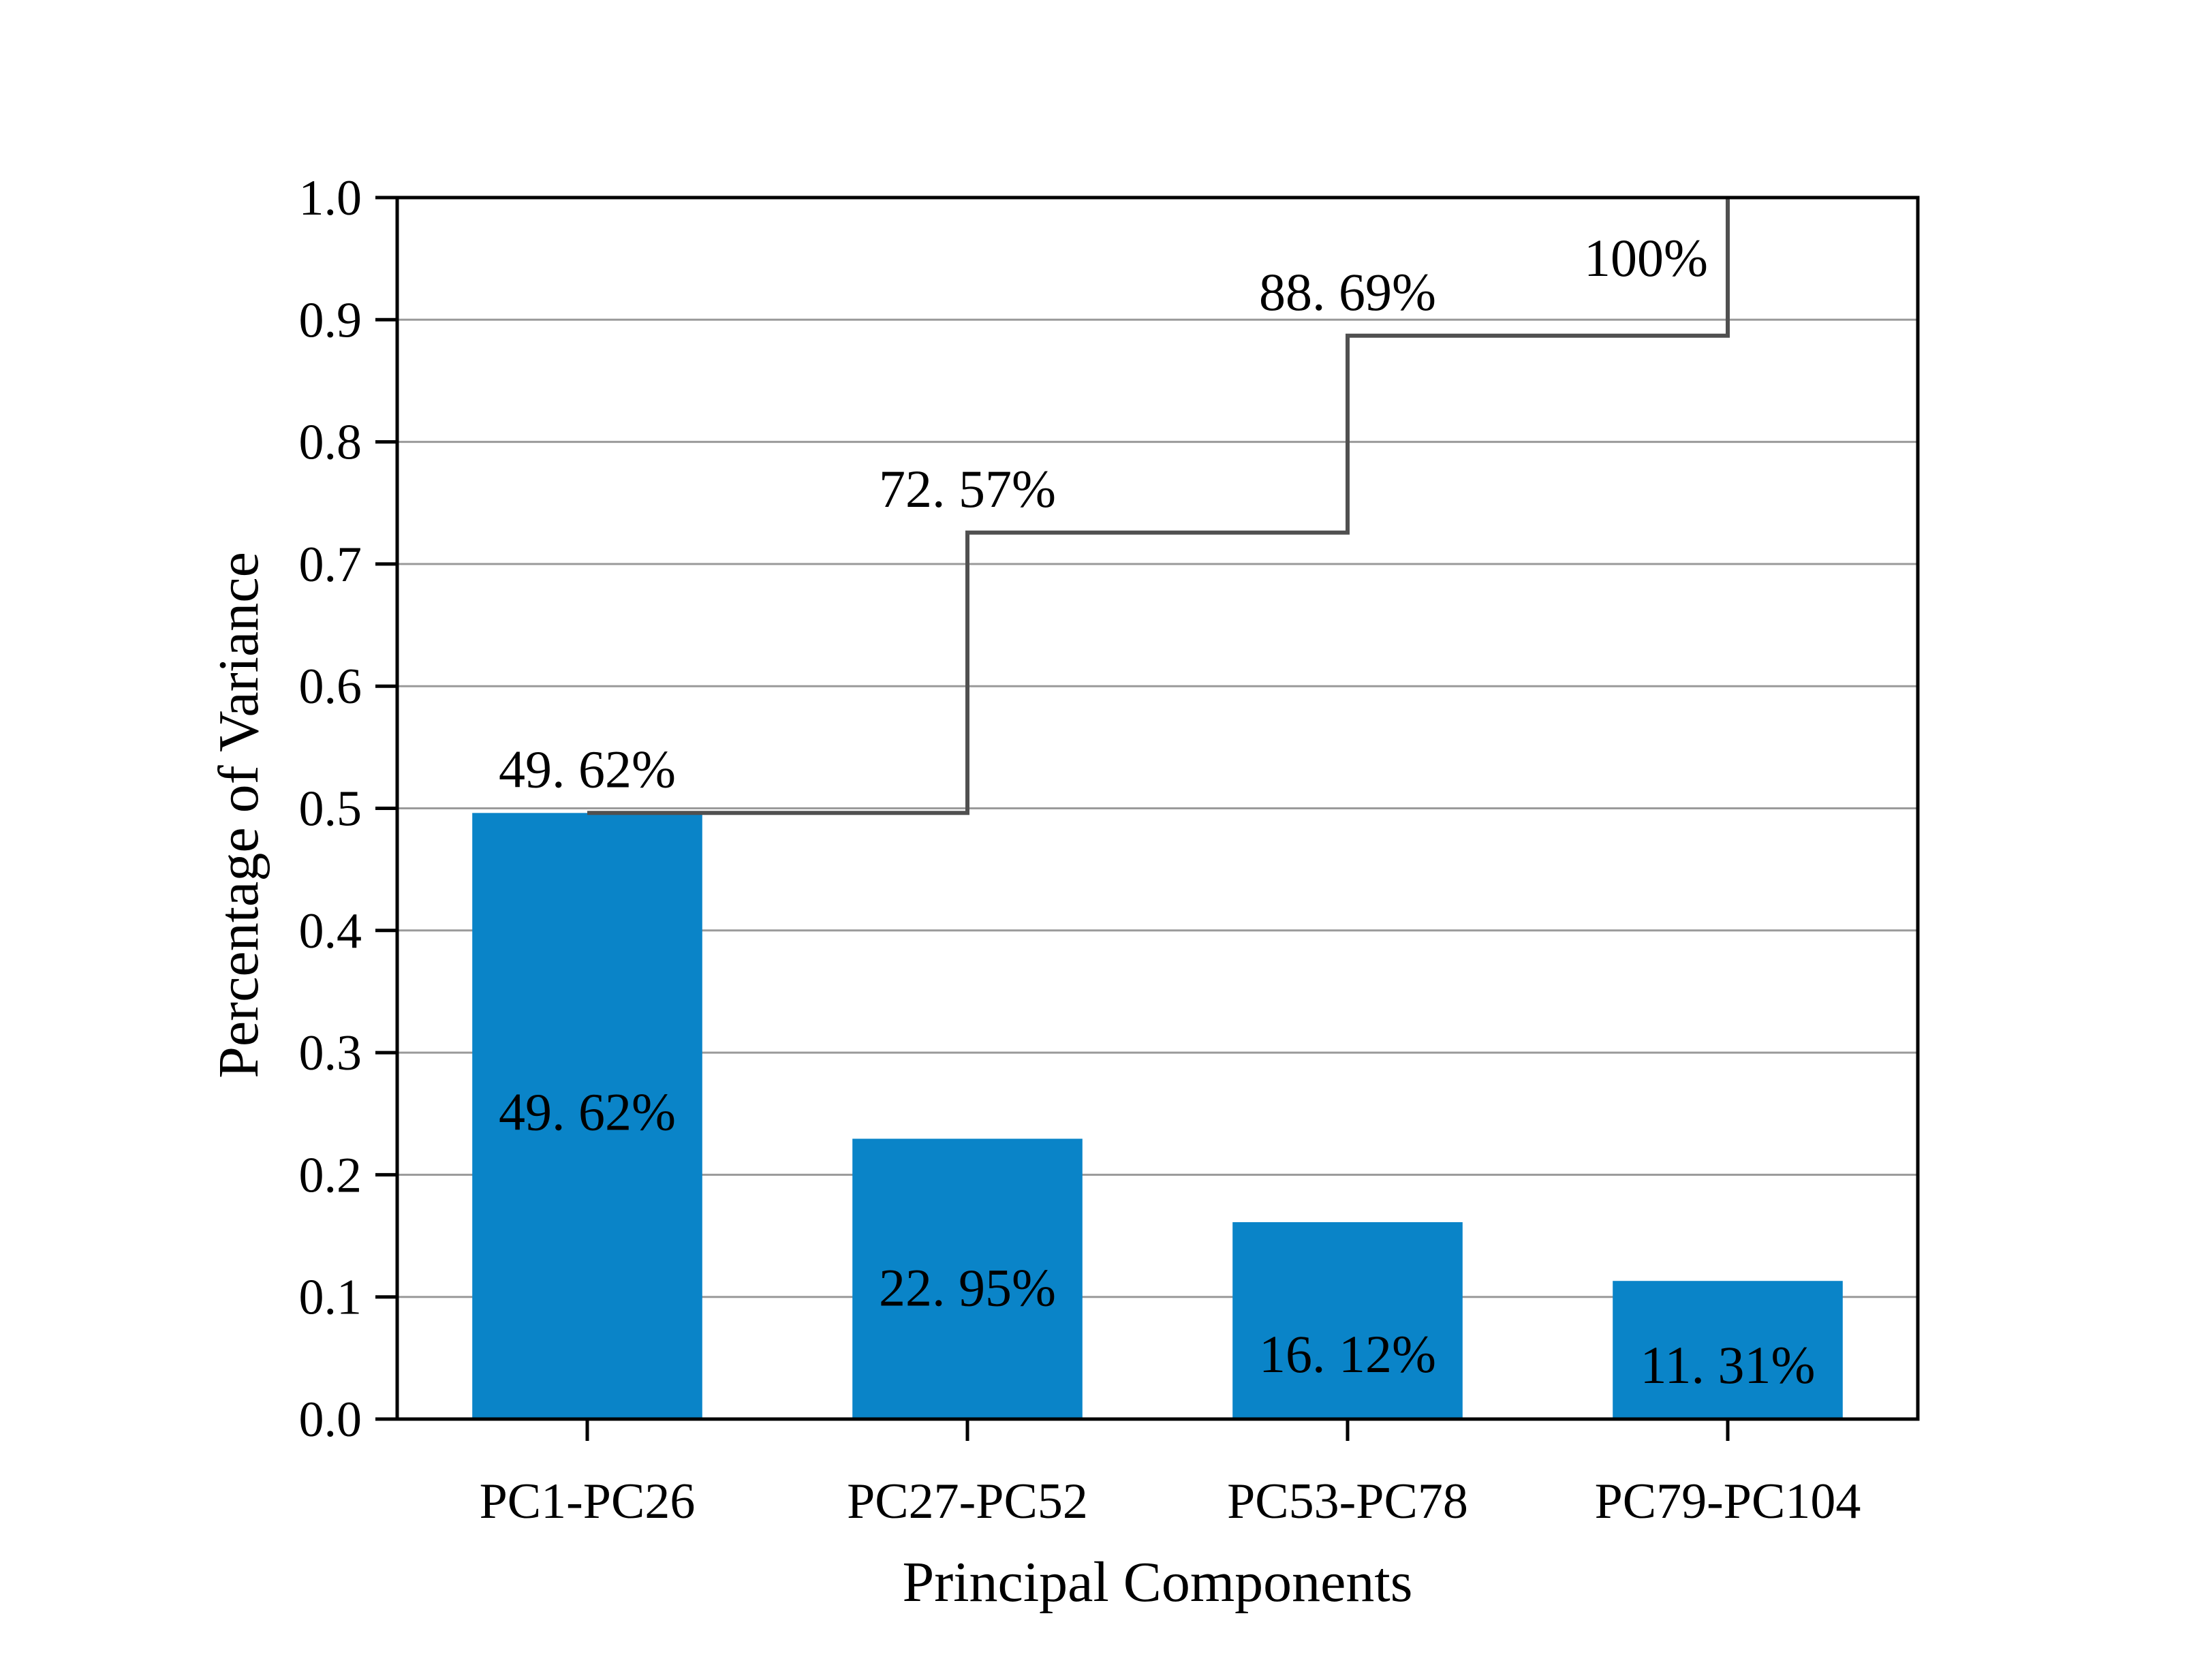 This screenshot has height=1680, width=2191. Describe the element at coordinates (1158, 1582) in the screenshot. I see `x-axis-title: Principal Components` at that location.